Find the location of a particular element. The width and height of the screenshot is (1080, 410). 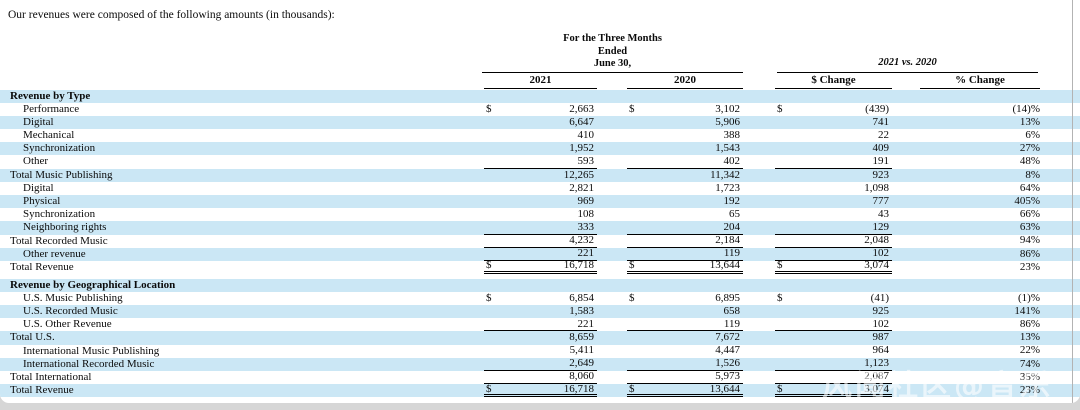

column-rule-2020 is located at coordinates (685, 88).